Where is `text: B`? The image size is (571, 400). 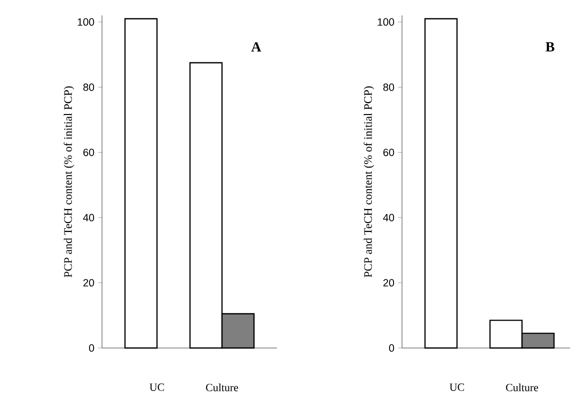
text: B is located at coordinates (550, 47).